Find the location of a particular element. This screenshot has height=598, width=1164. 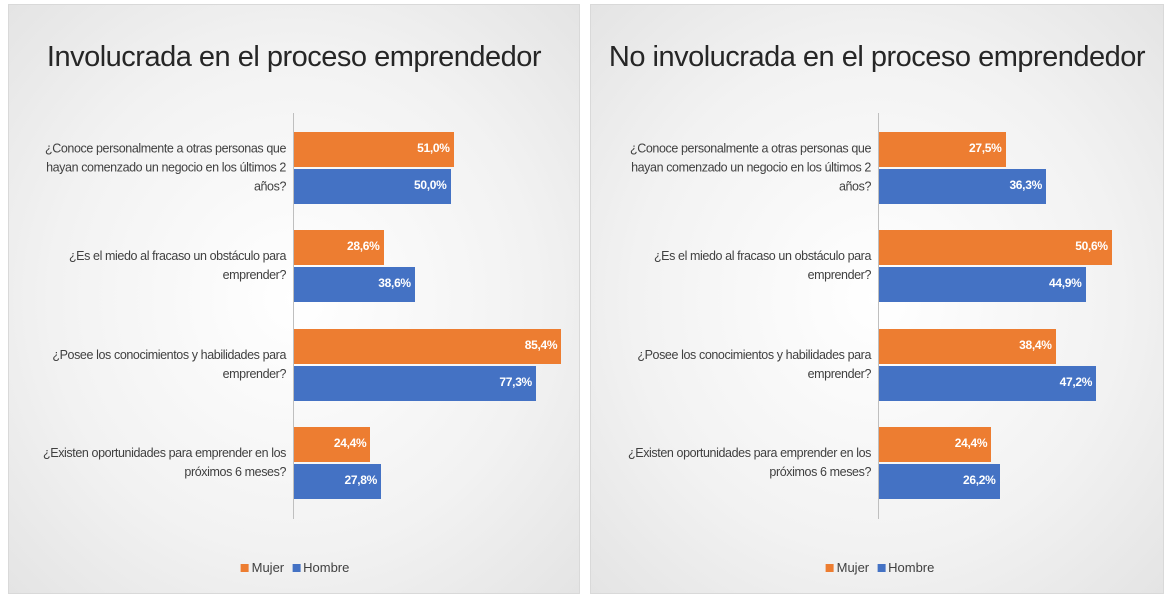

bar: 51,0% is located at coordinates (374, 149).